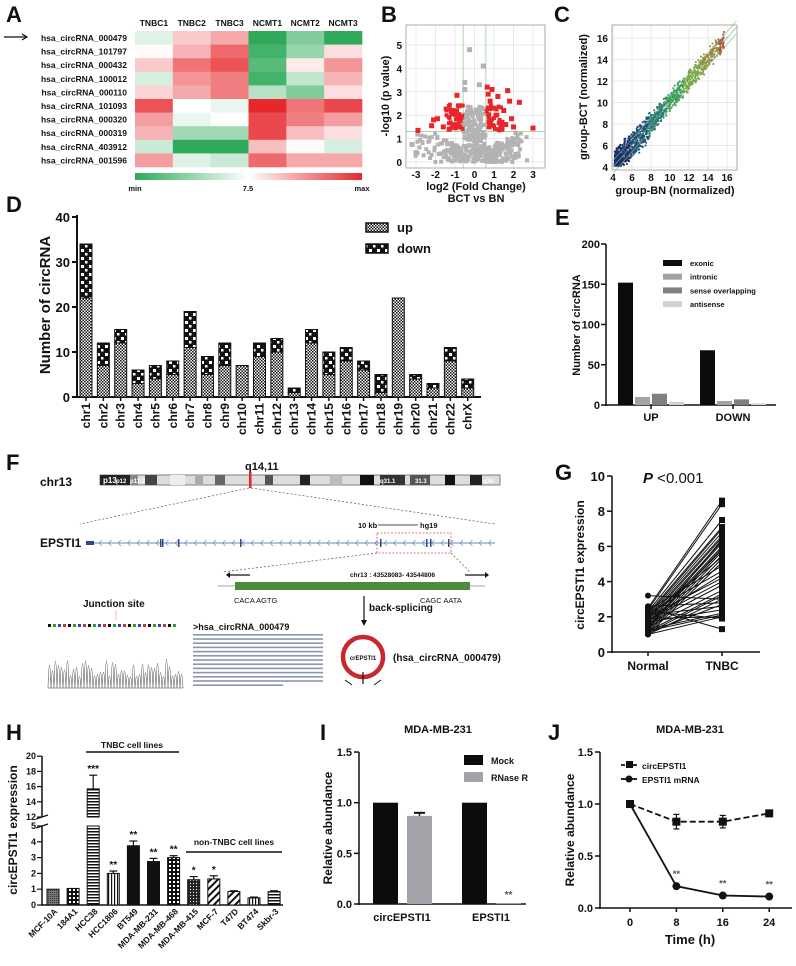 The height and width of the screenshot is (966, 796). What do you see at coordinates (385, 853) in the screenshot?
I see `bar-Mock` at bounding box center [385, 853].